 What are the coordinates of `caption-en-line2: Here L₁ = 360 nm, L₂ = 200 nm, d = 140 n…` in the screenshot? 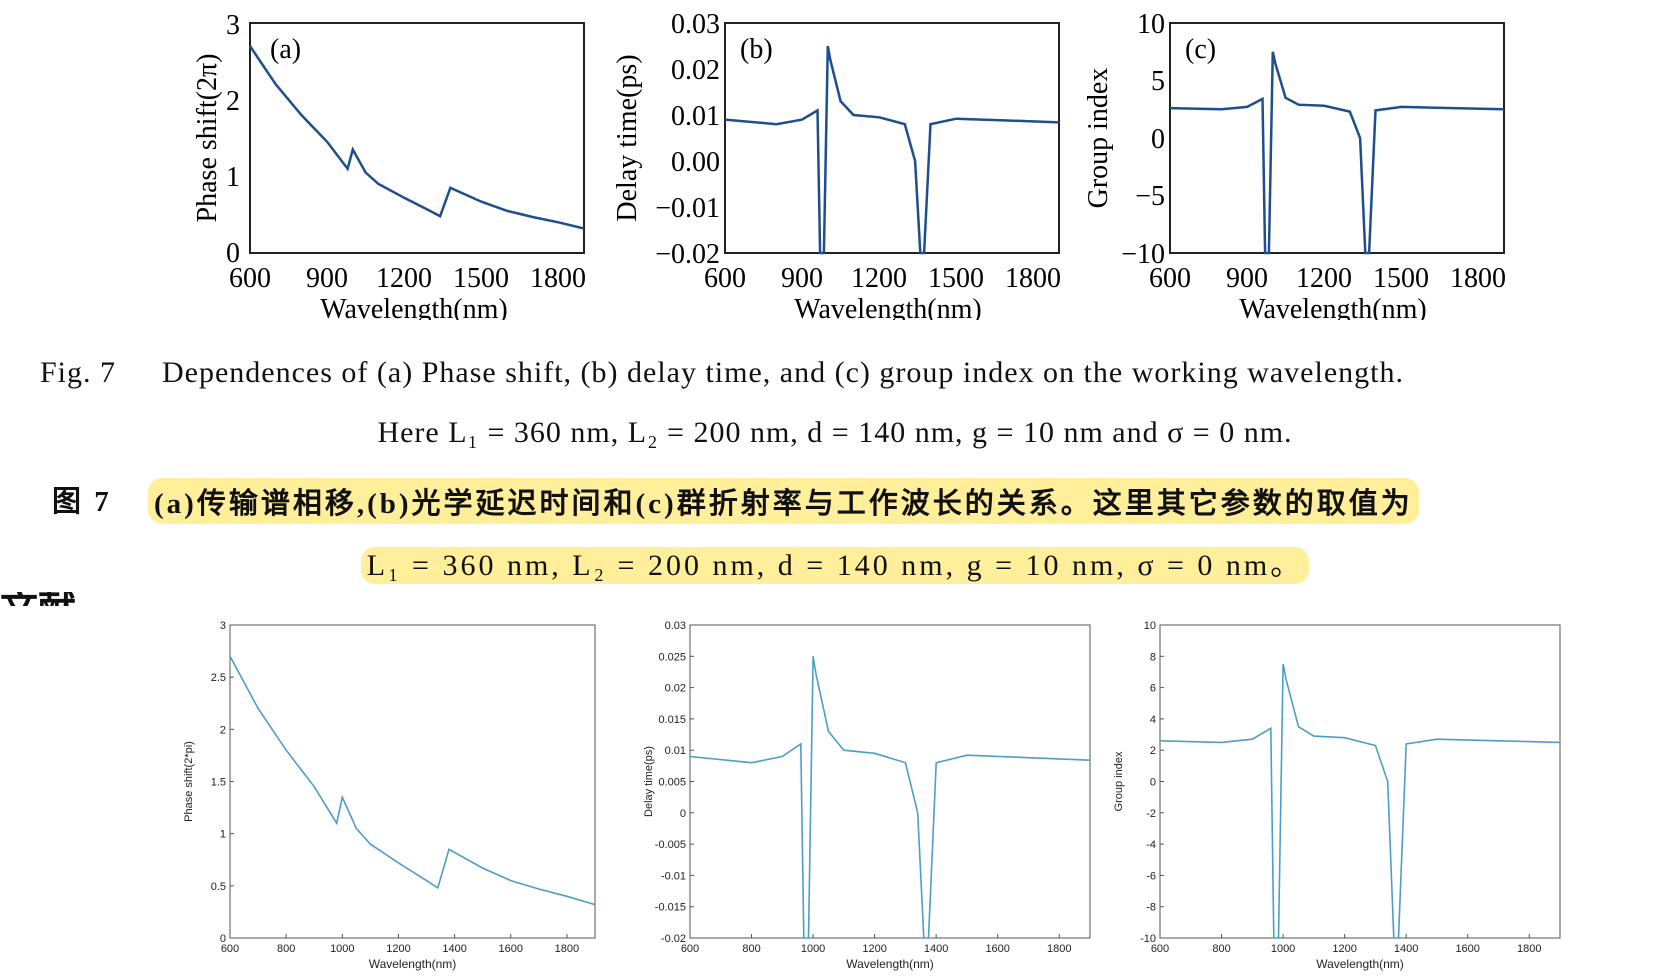 It's located at (835, 433).